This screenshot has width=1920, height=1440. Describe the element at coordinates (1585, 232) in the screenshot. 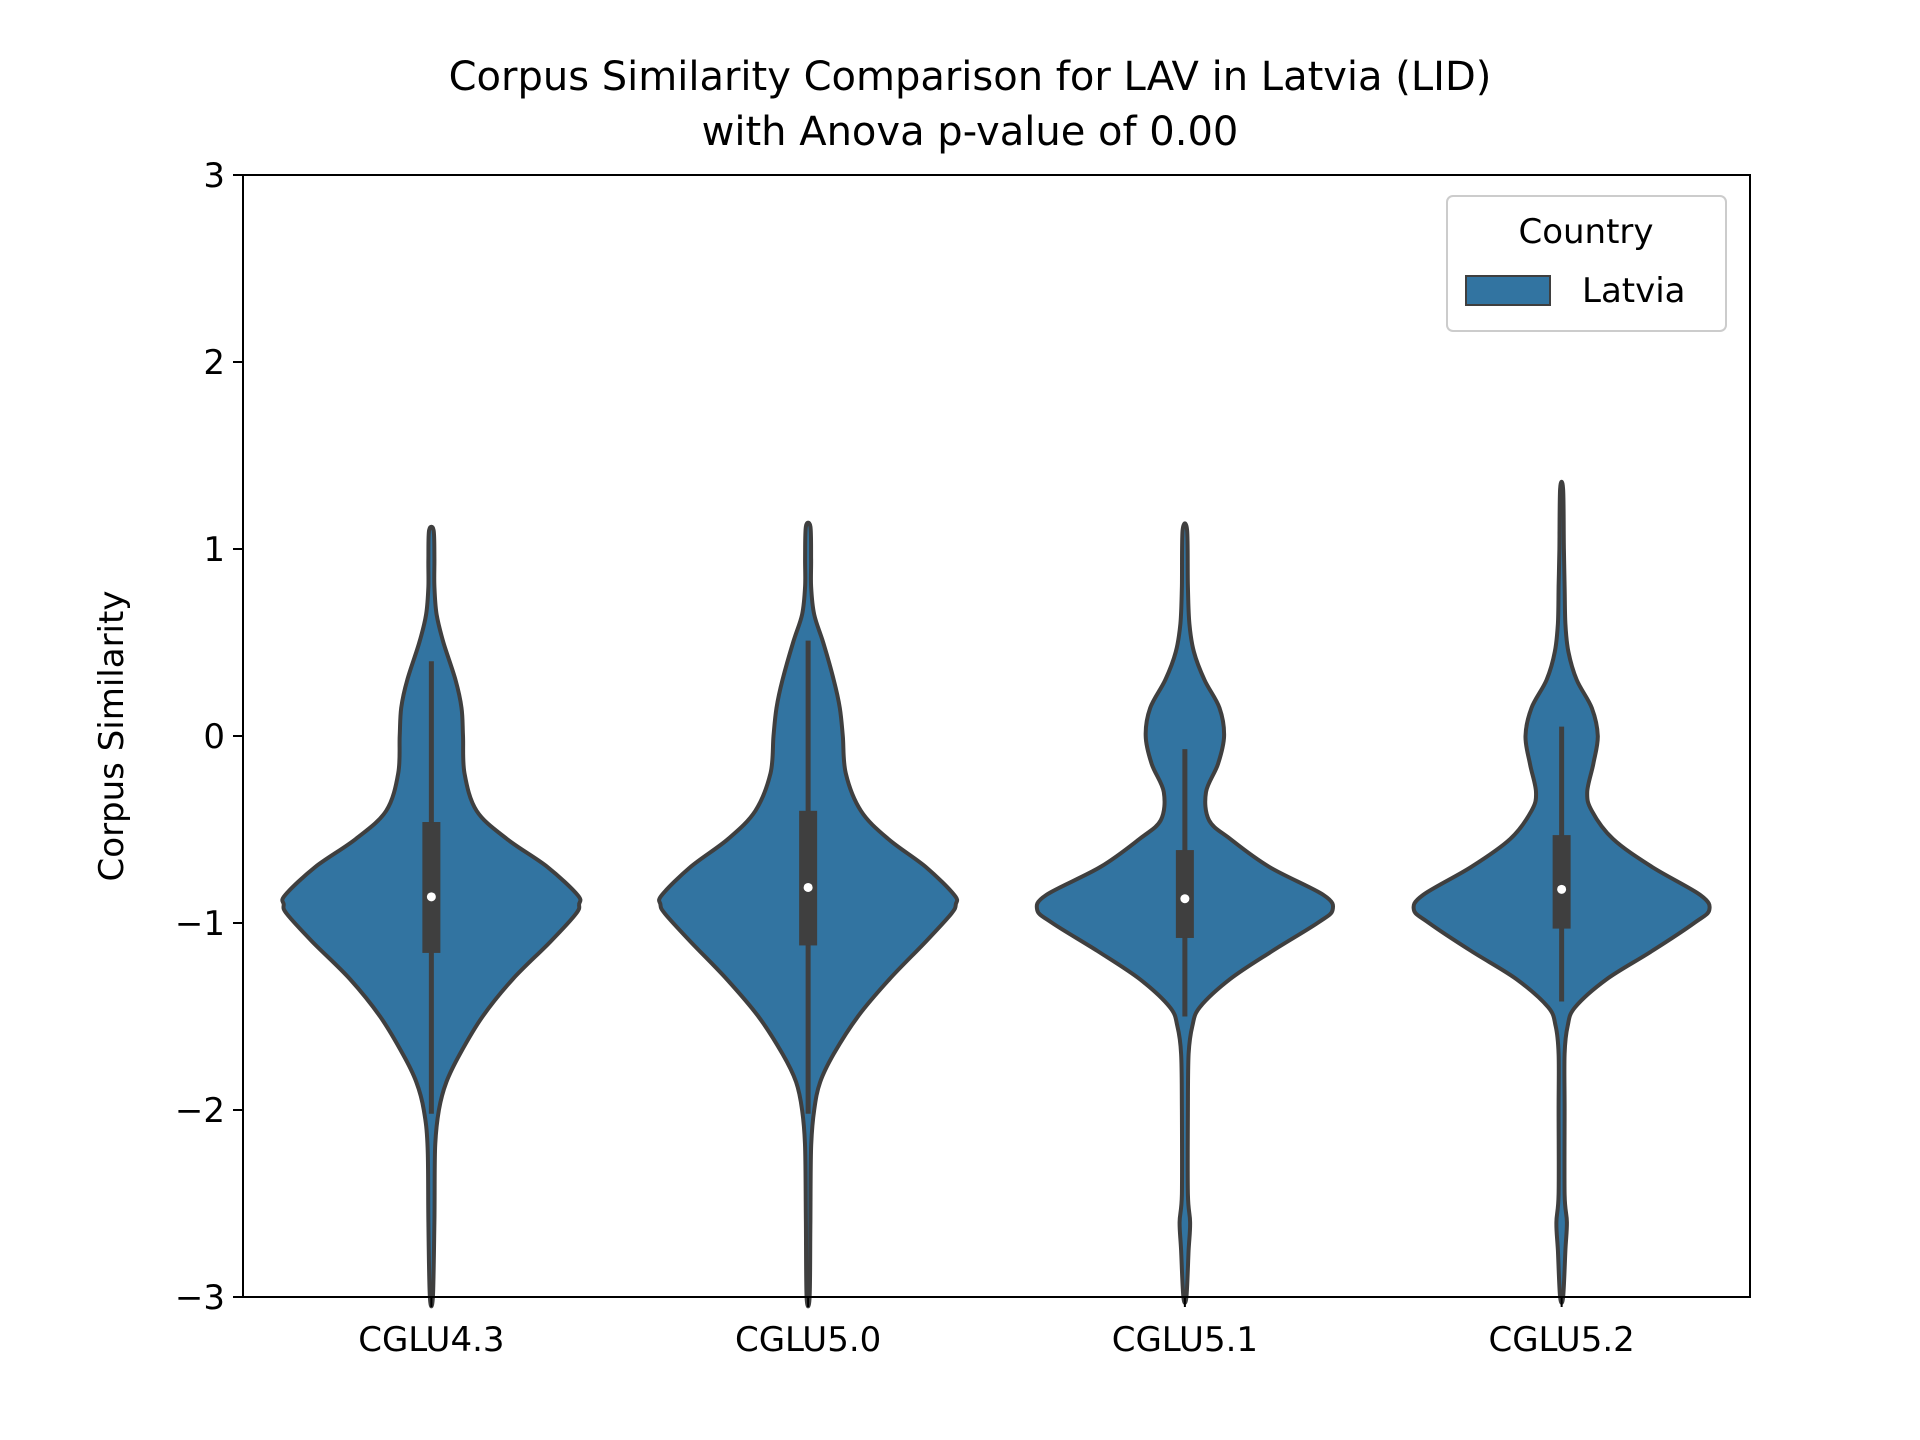

I see `legend-title: Country` at that location.